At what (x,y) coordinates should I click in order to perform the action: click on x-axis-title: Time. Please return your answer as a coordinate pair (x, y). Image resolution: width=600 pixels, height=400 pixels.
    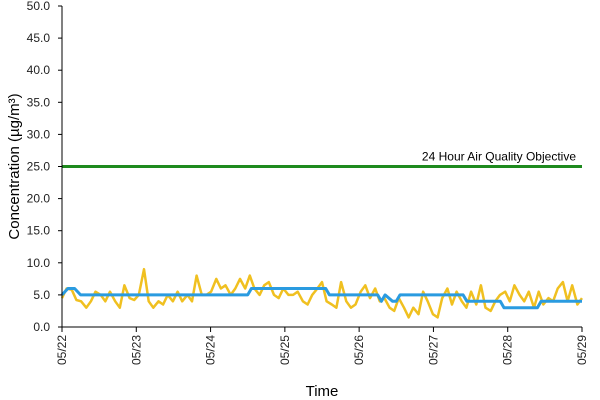
    Looking at the image, I should click on (322, 391).